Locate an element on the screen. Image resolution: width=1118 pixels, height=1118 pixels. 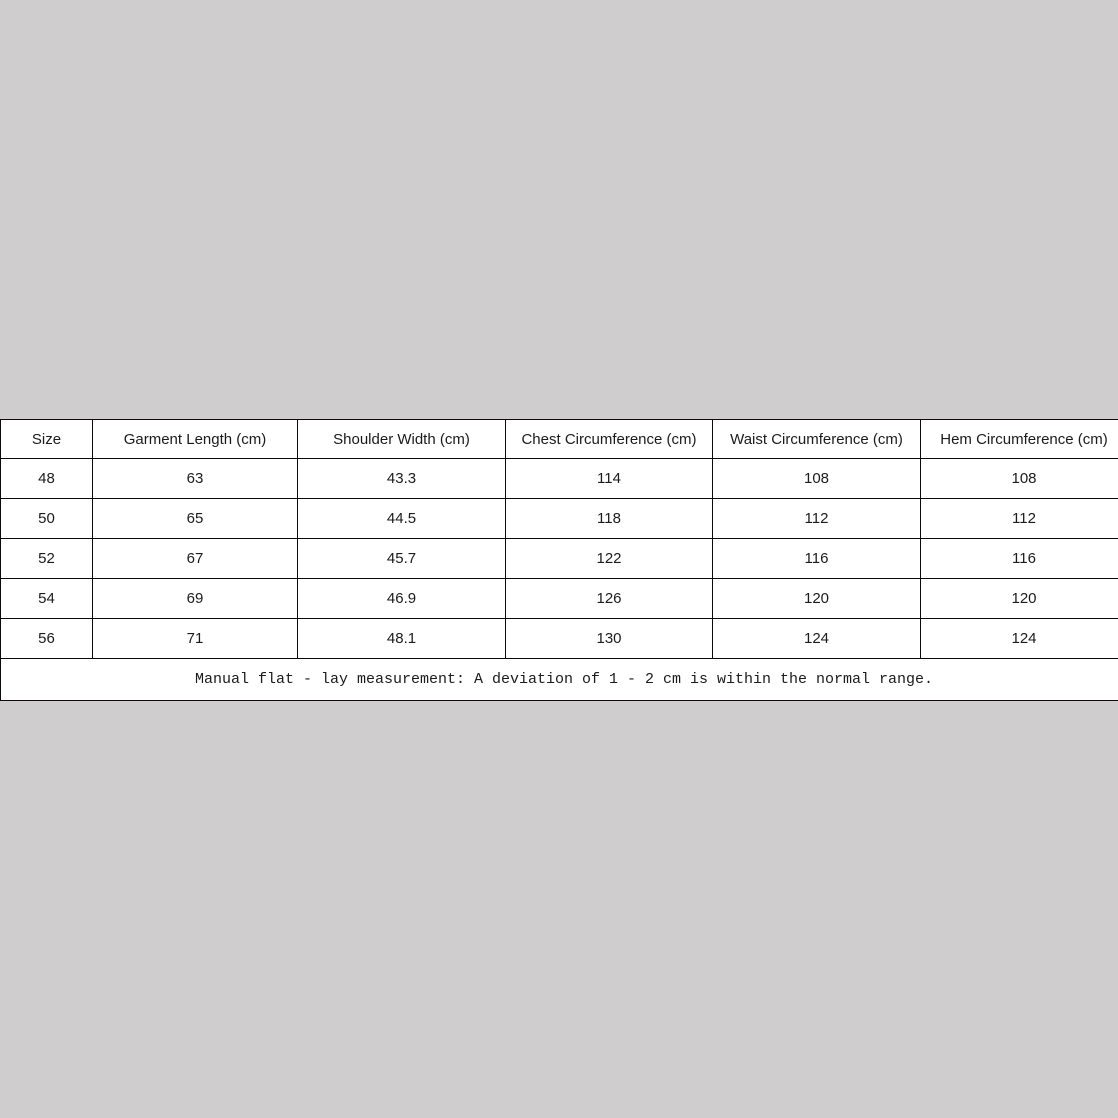
cell-chest-circumference: 126 is located at coordinates (609, 598).